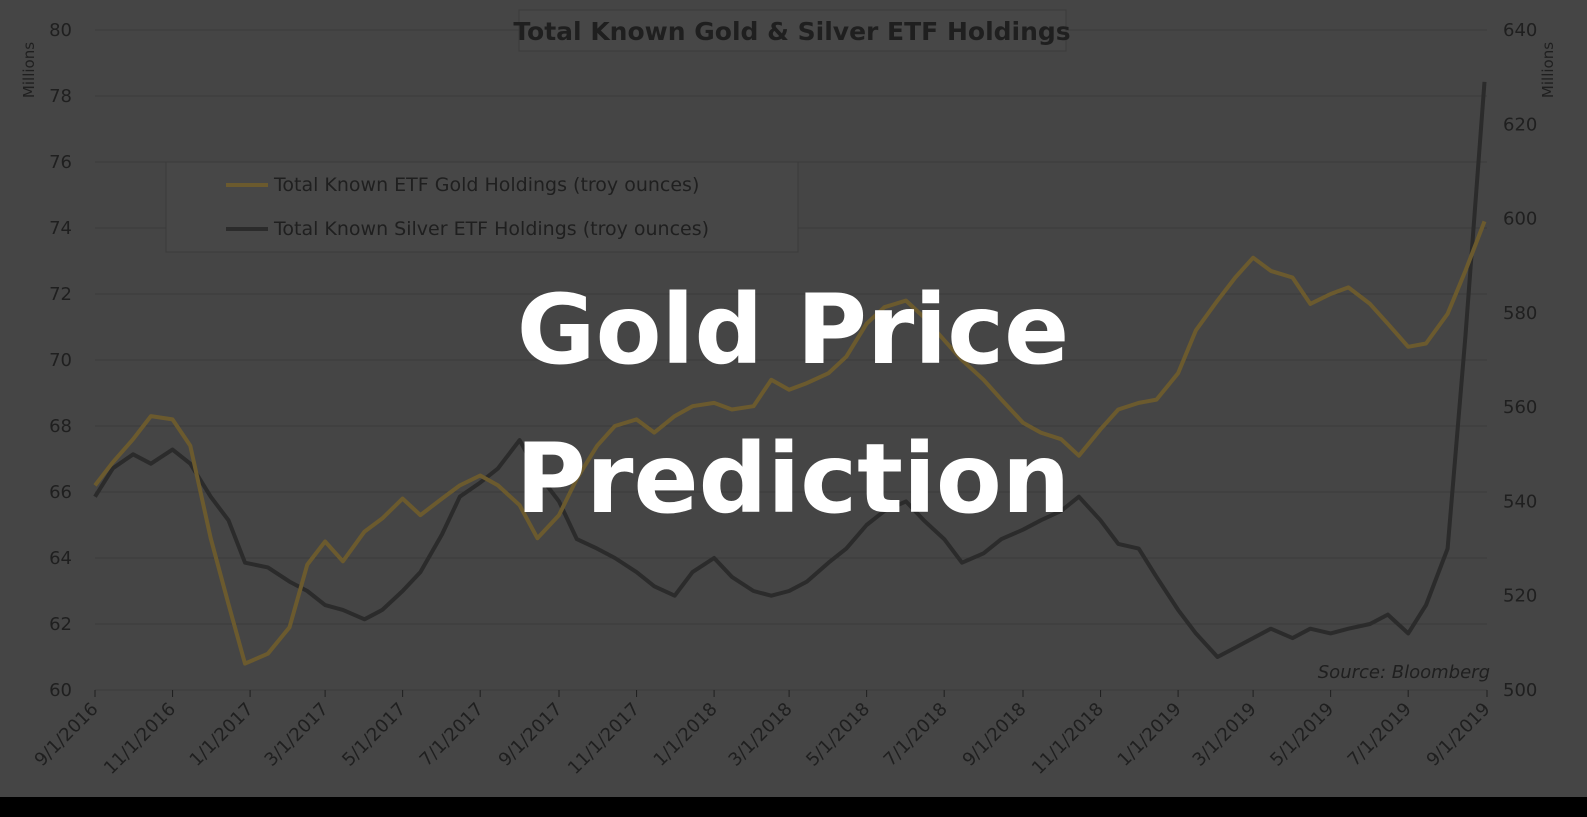  Describe the element at coordinates (60, 690) in the screenshot. I see `left-tick-label: 60` at that location.